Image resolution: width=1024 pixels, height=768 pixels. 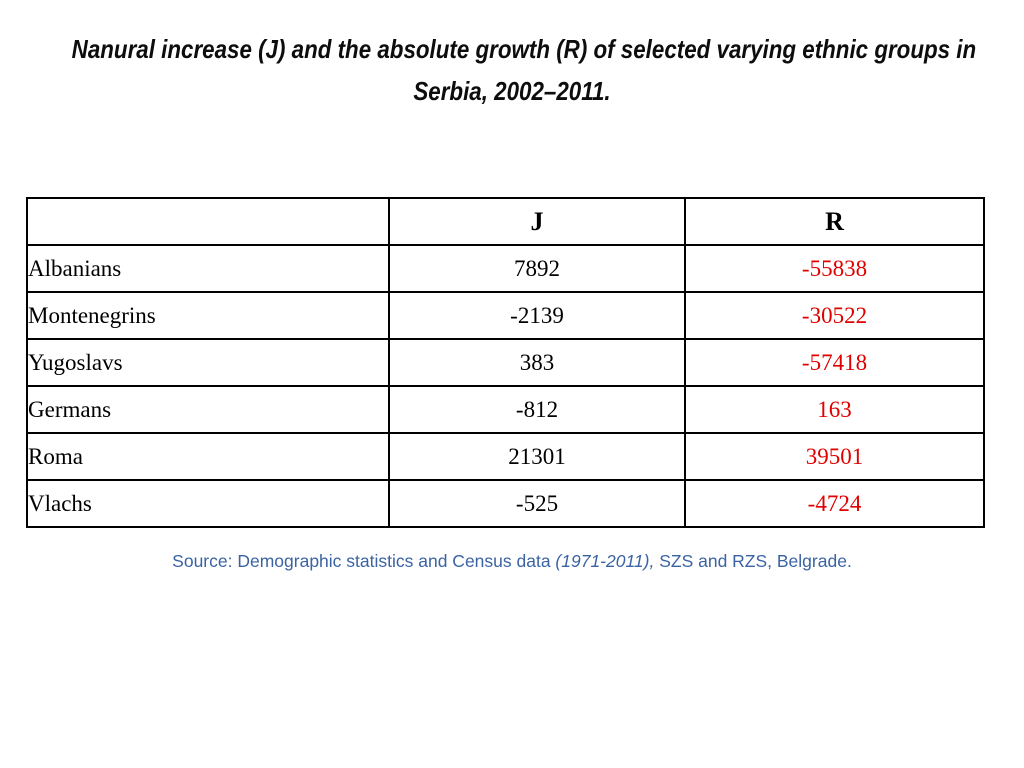 I want to click on value-r: 163, so click(x=834, y=409).